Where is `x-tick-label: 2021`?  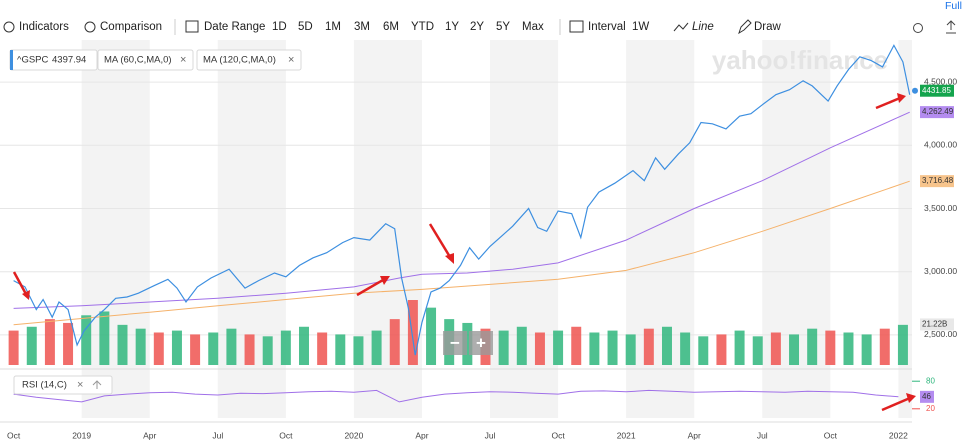
x-tick-label: 2021 is located at coordinates (626, 435).